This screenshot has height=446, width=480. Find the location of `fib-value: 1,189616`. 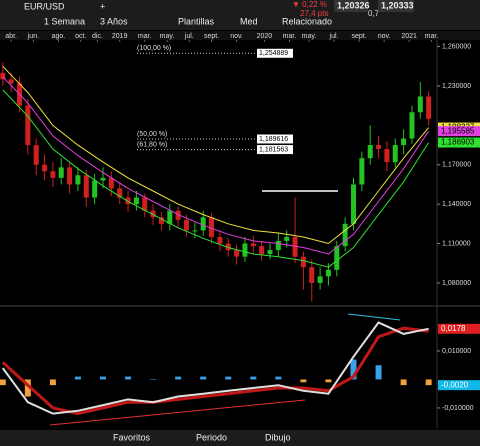

fib-value: 1,189616 is located at coordinates (273, 139).